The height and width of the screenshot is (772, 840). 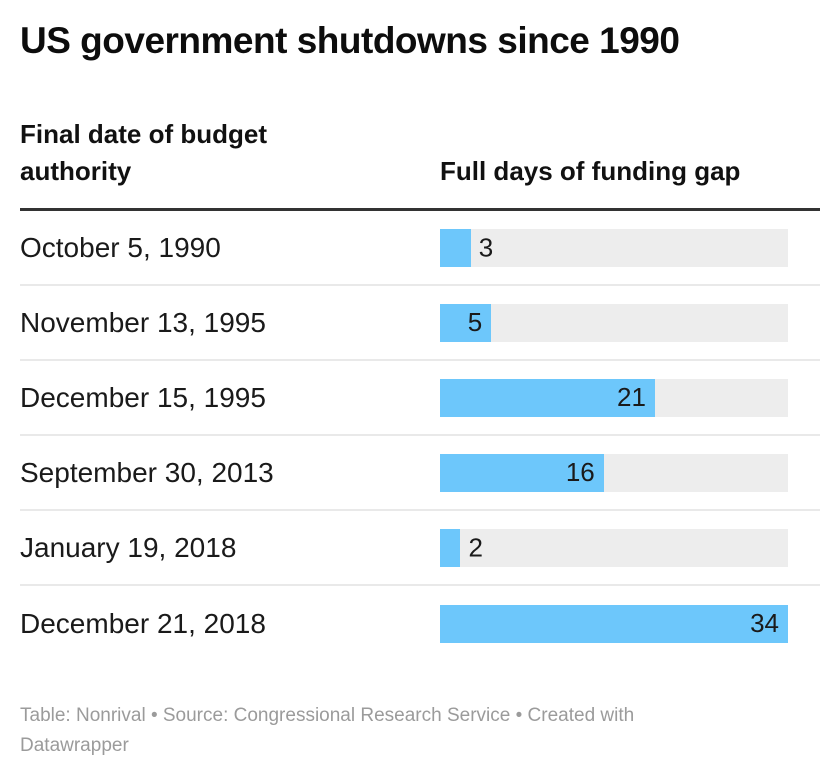 What do you see at coordinates (143, 152) in the screenshot?
I see `column-header-date: Final date of budget authority` at bounding box center [143, 152].